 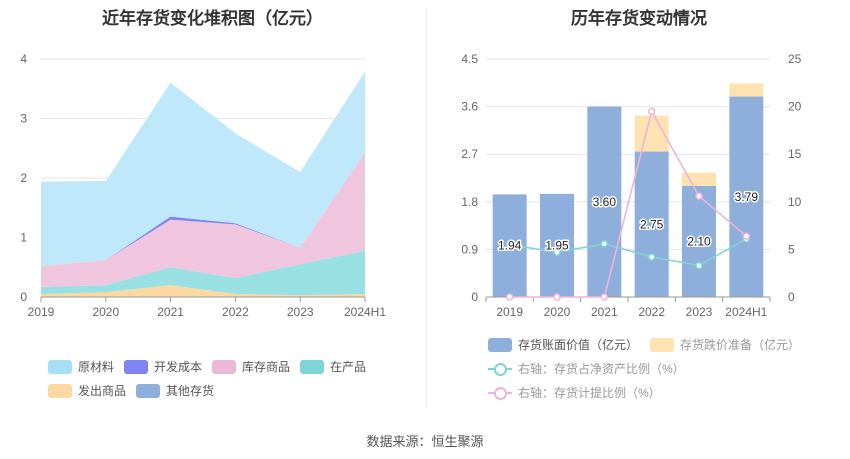 What do you see at coordinates (795, 202) in the screenshot?
I see `y2-tick-label: 10` at bounding box center [795, 202].